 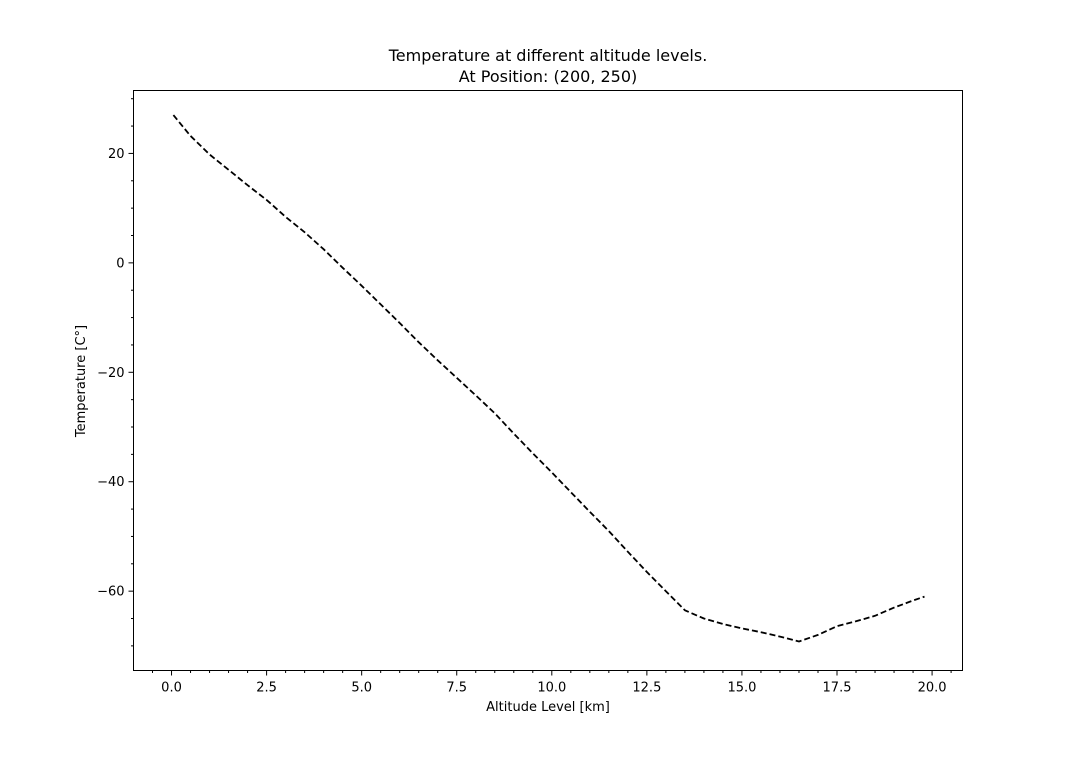 I want to click on x-tick-label: 20.0, so click(x=932, y=688).